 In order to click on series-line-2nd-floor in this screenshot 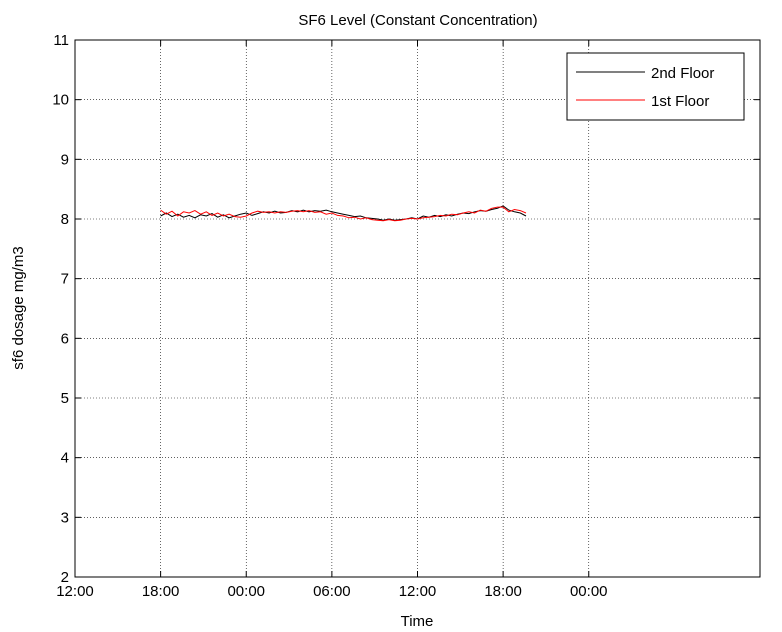, I will do `click(343, 213)`.